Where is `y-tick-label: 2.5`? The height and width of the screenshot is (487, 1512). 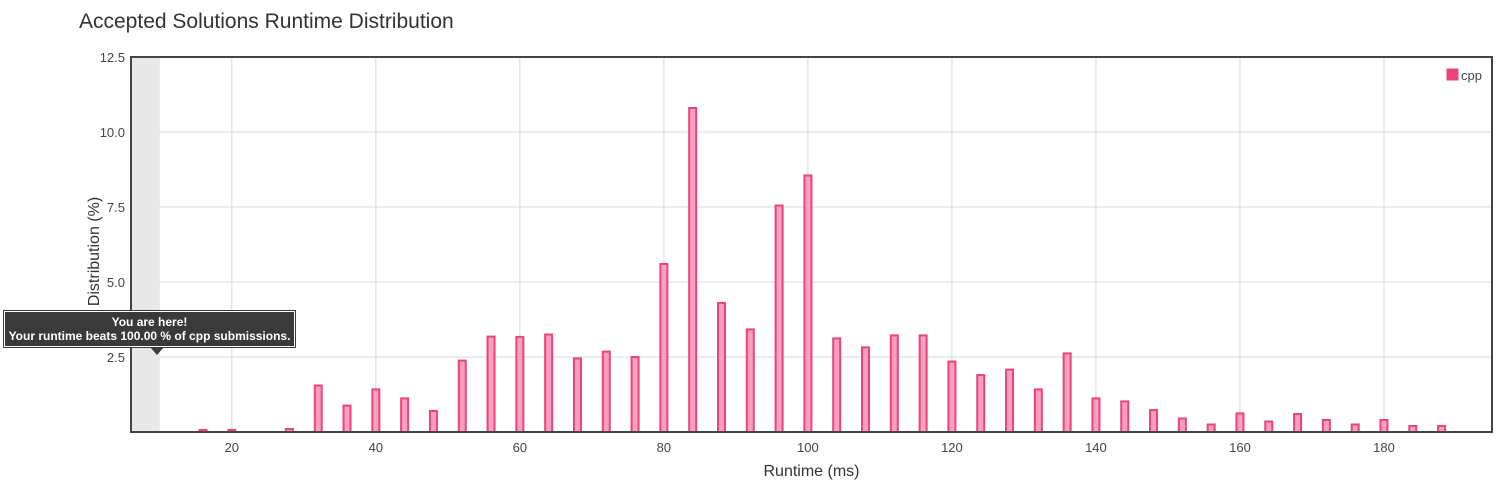
y-tick-label: 2.5 is located at coordinates (116, 357).